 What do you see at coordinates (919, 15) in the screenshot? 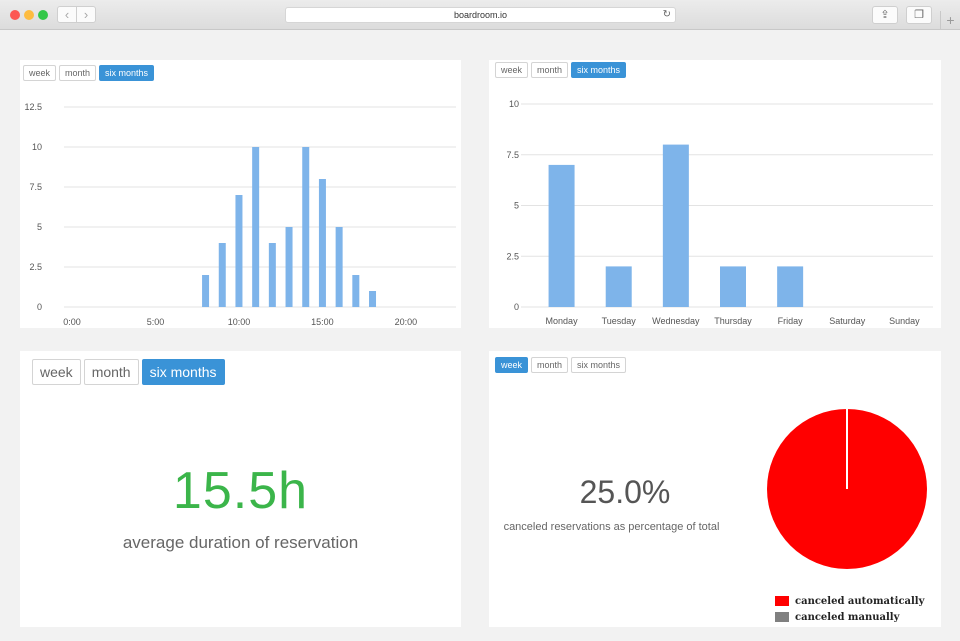
I see `tabs-overview-icon: ❐` at bounding box center [919, 15].